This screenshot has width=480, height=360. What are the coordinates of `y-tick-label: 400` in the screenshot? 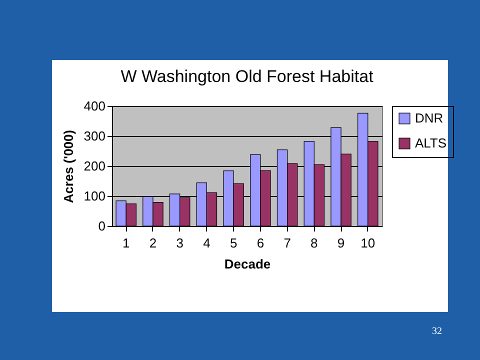 It's located at (95, 106).